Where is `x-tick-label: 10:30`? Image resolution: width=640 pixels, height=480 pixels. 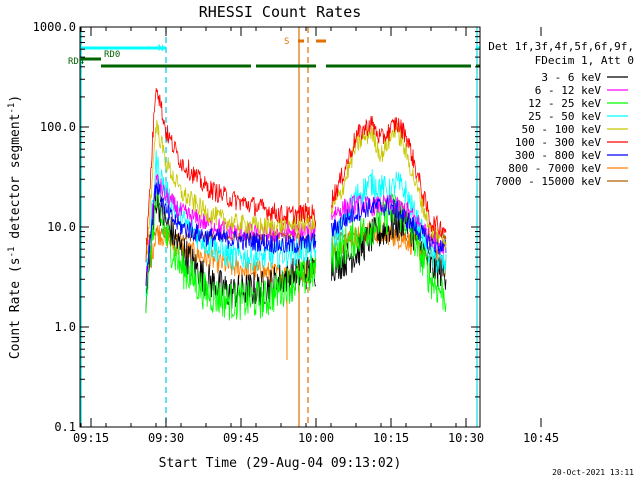 x-tick-label: 10:30 is located at coordinates (466, 438).